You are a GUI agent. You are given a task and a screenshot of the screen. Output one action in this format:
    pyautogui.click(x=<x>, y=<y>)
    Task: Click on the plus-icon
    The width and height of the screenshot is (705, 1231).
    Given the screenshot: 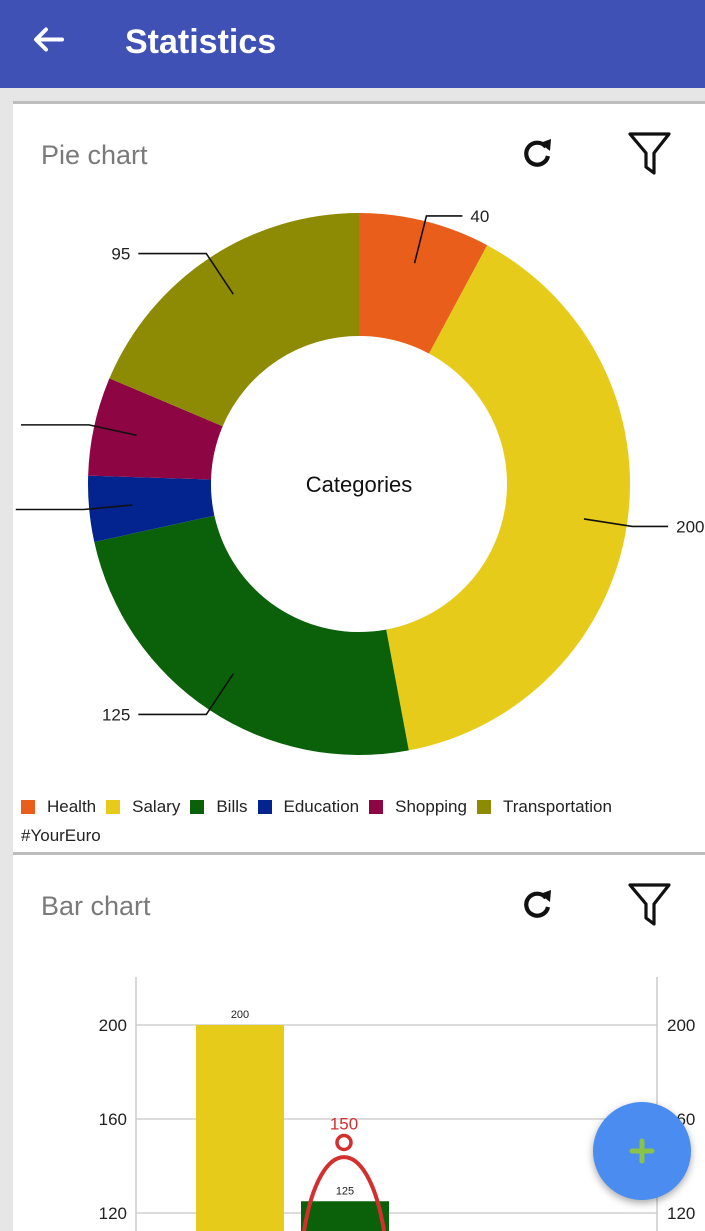 What is the action you would take?
    pyautogui.click(x=642, y=1151)
    